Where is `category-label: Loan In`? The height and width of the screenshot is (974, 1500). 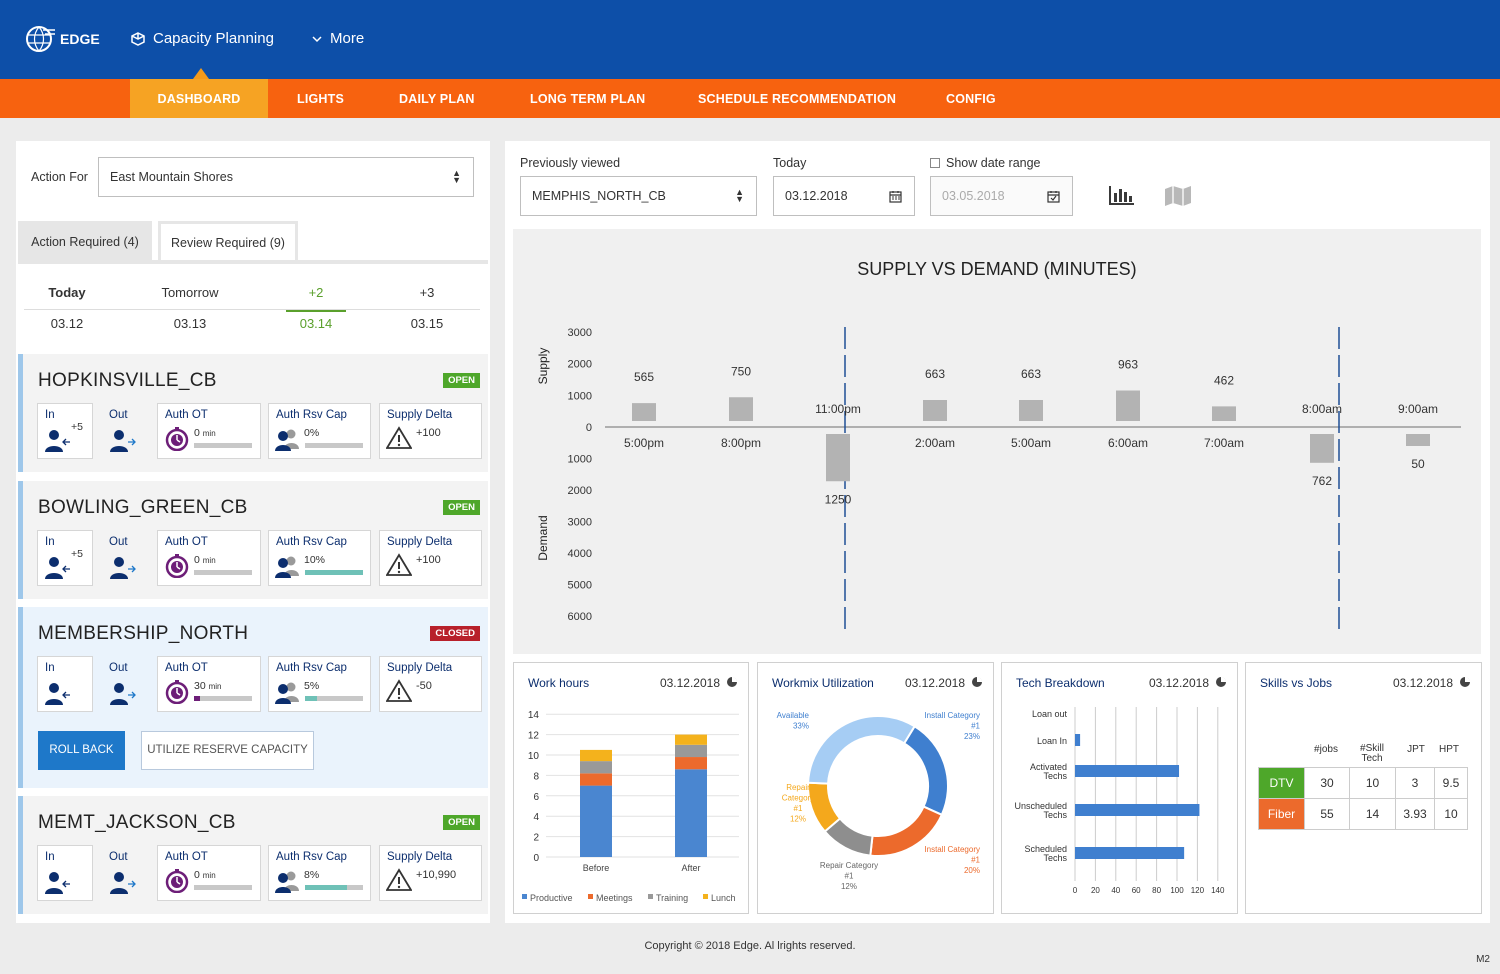
category-label: Loan In is located at coordinates (1052, 741).